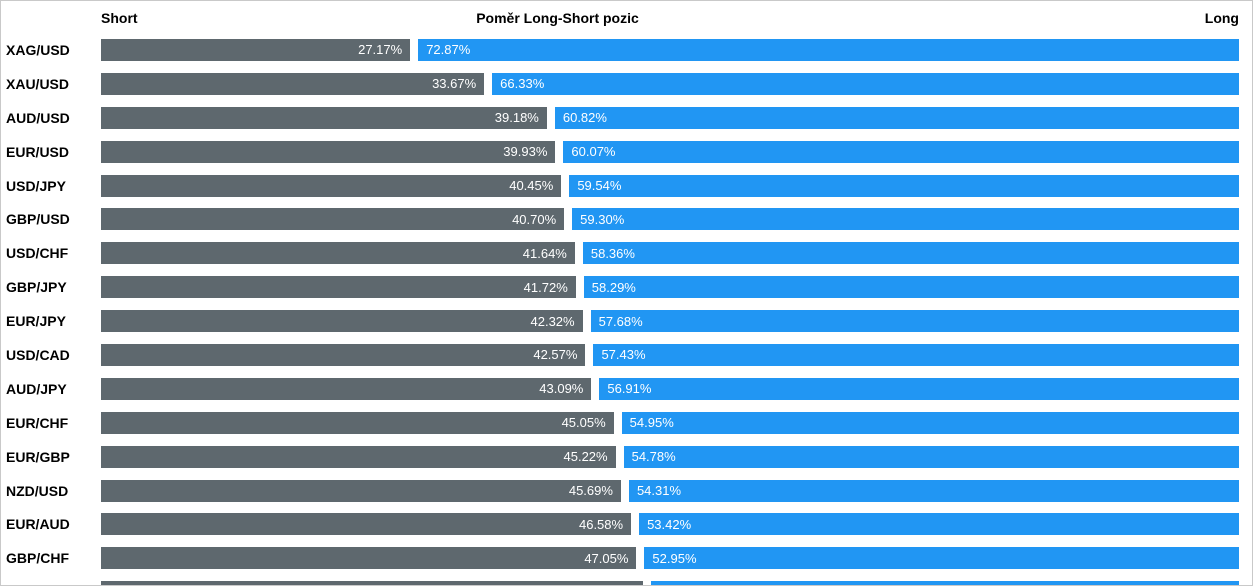 The width and height of the screenshot is (1253, 586). I want to click on pair-label: USD/CAD, so click(38, 354).